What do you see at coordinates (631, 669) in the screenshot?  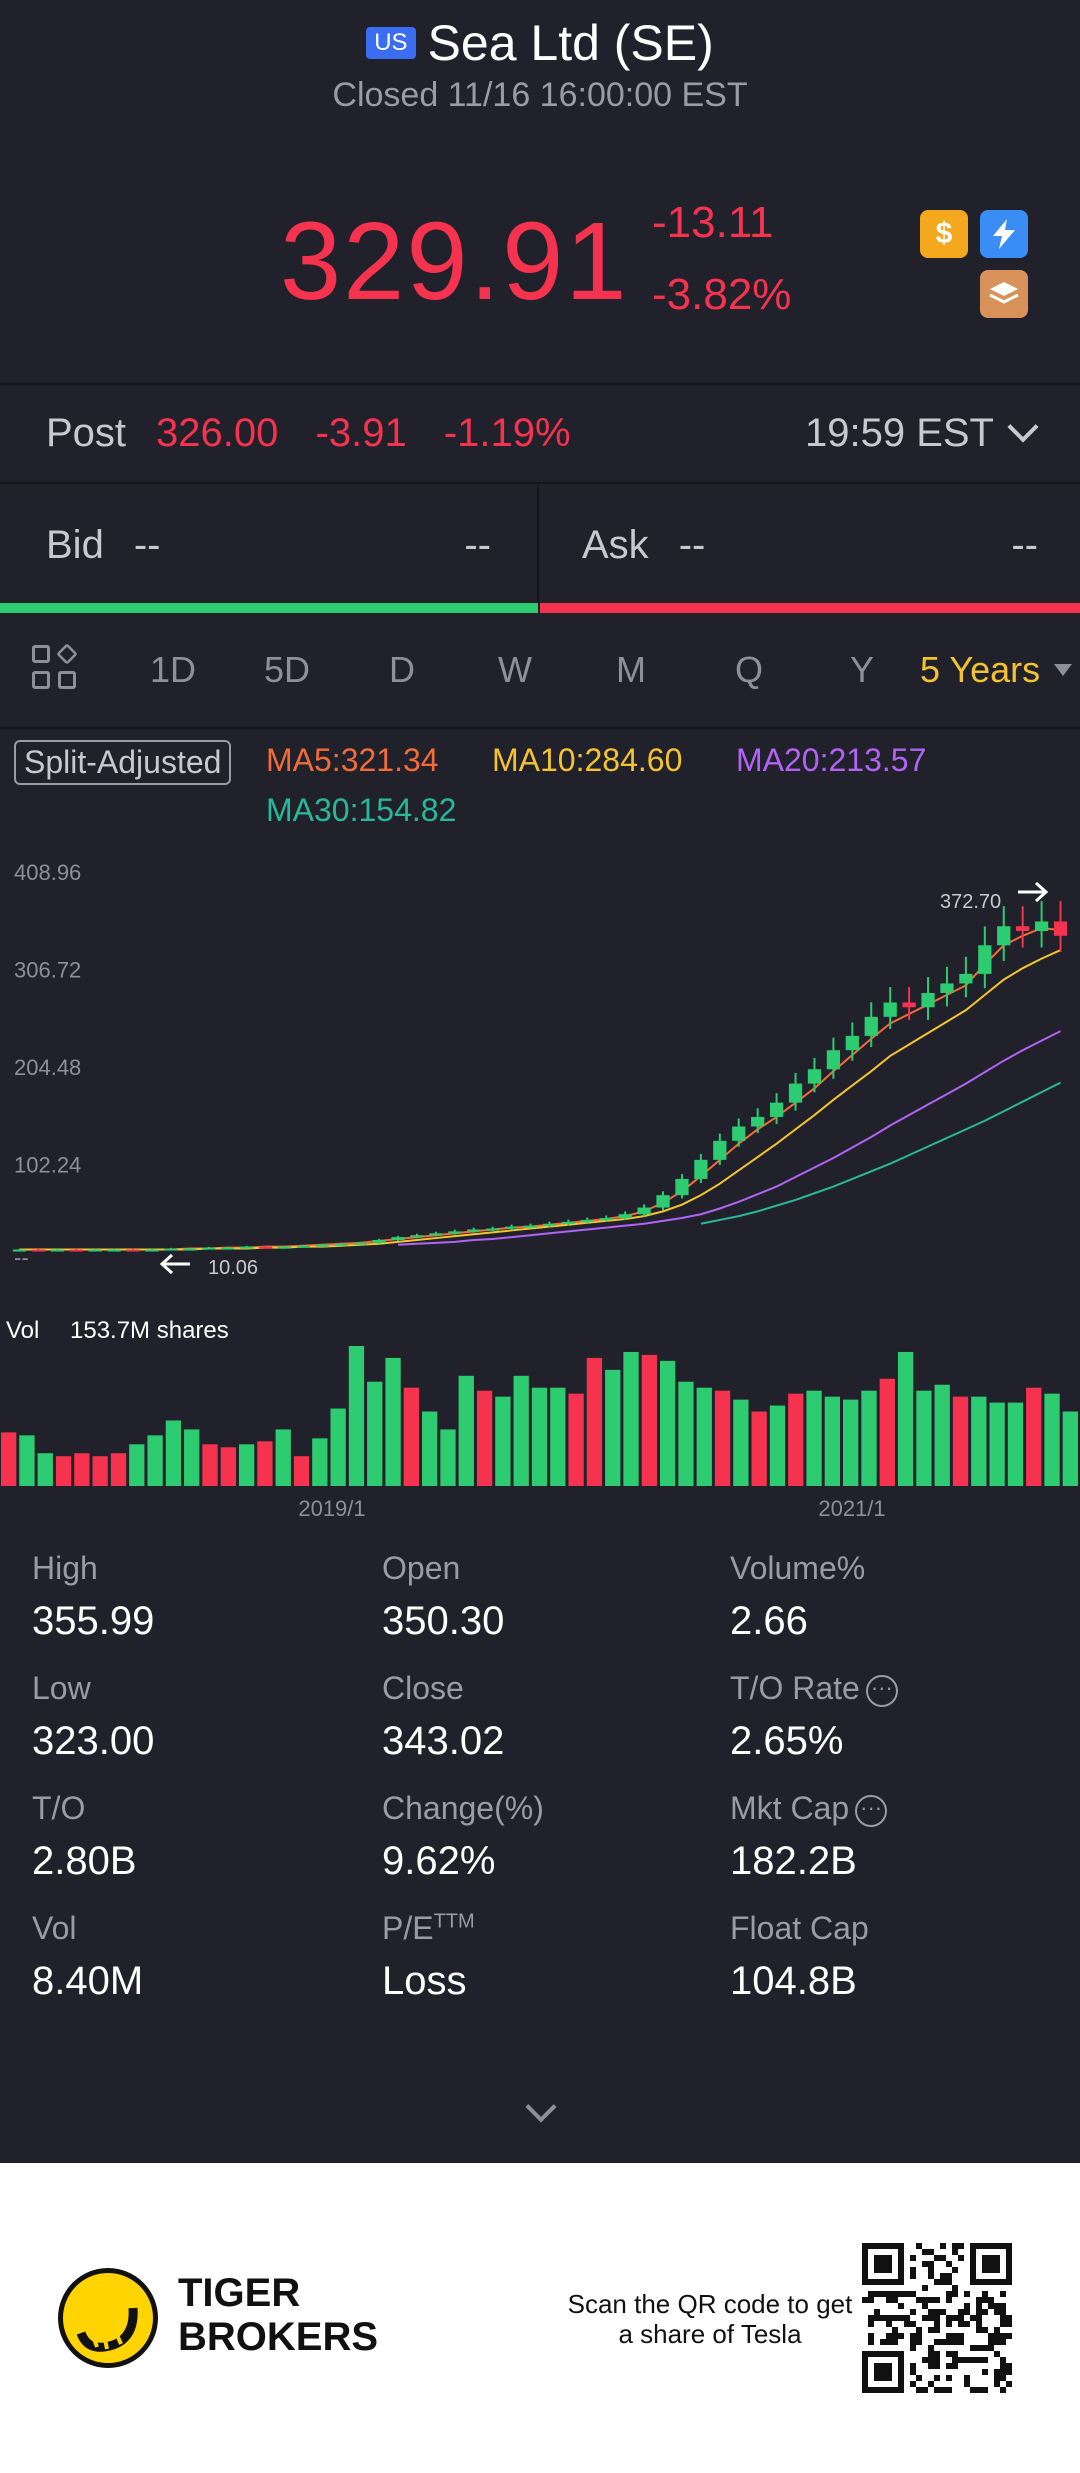 I see `tab-m: M` at bounding box center [631, 669].